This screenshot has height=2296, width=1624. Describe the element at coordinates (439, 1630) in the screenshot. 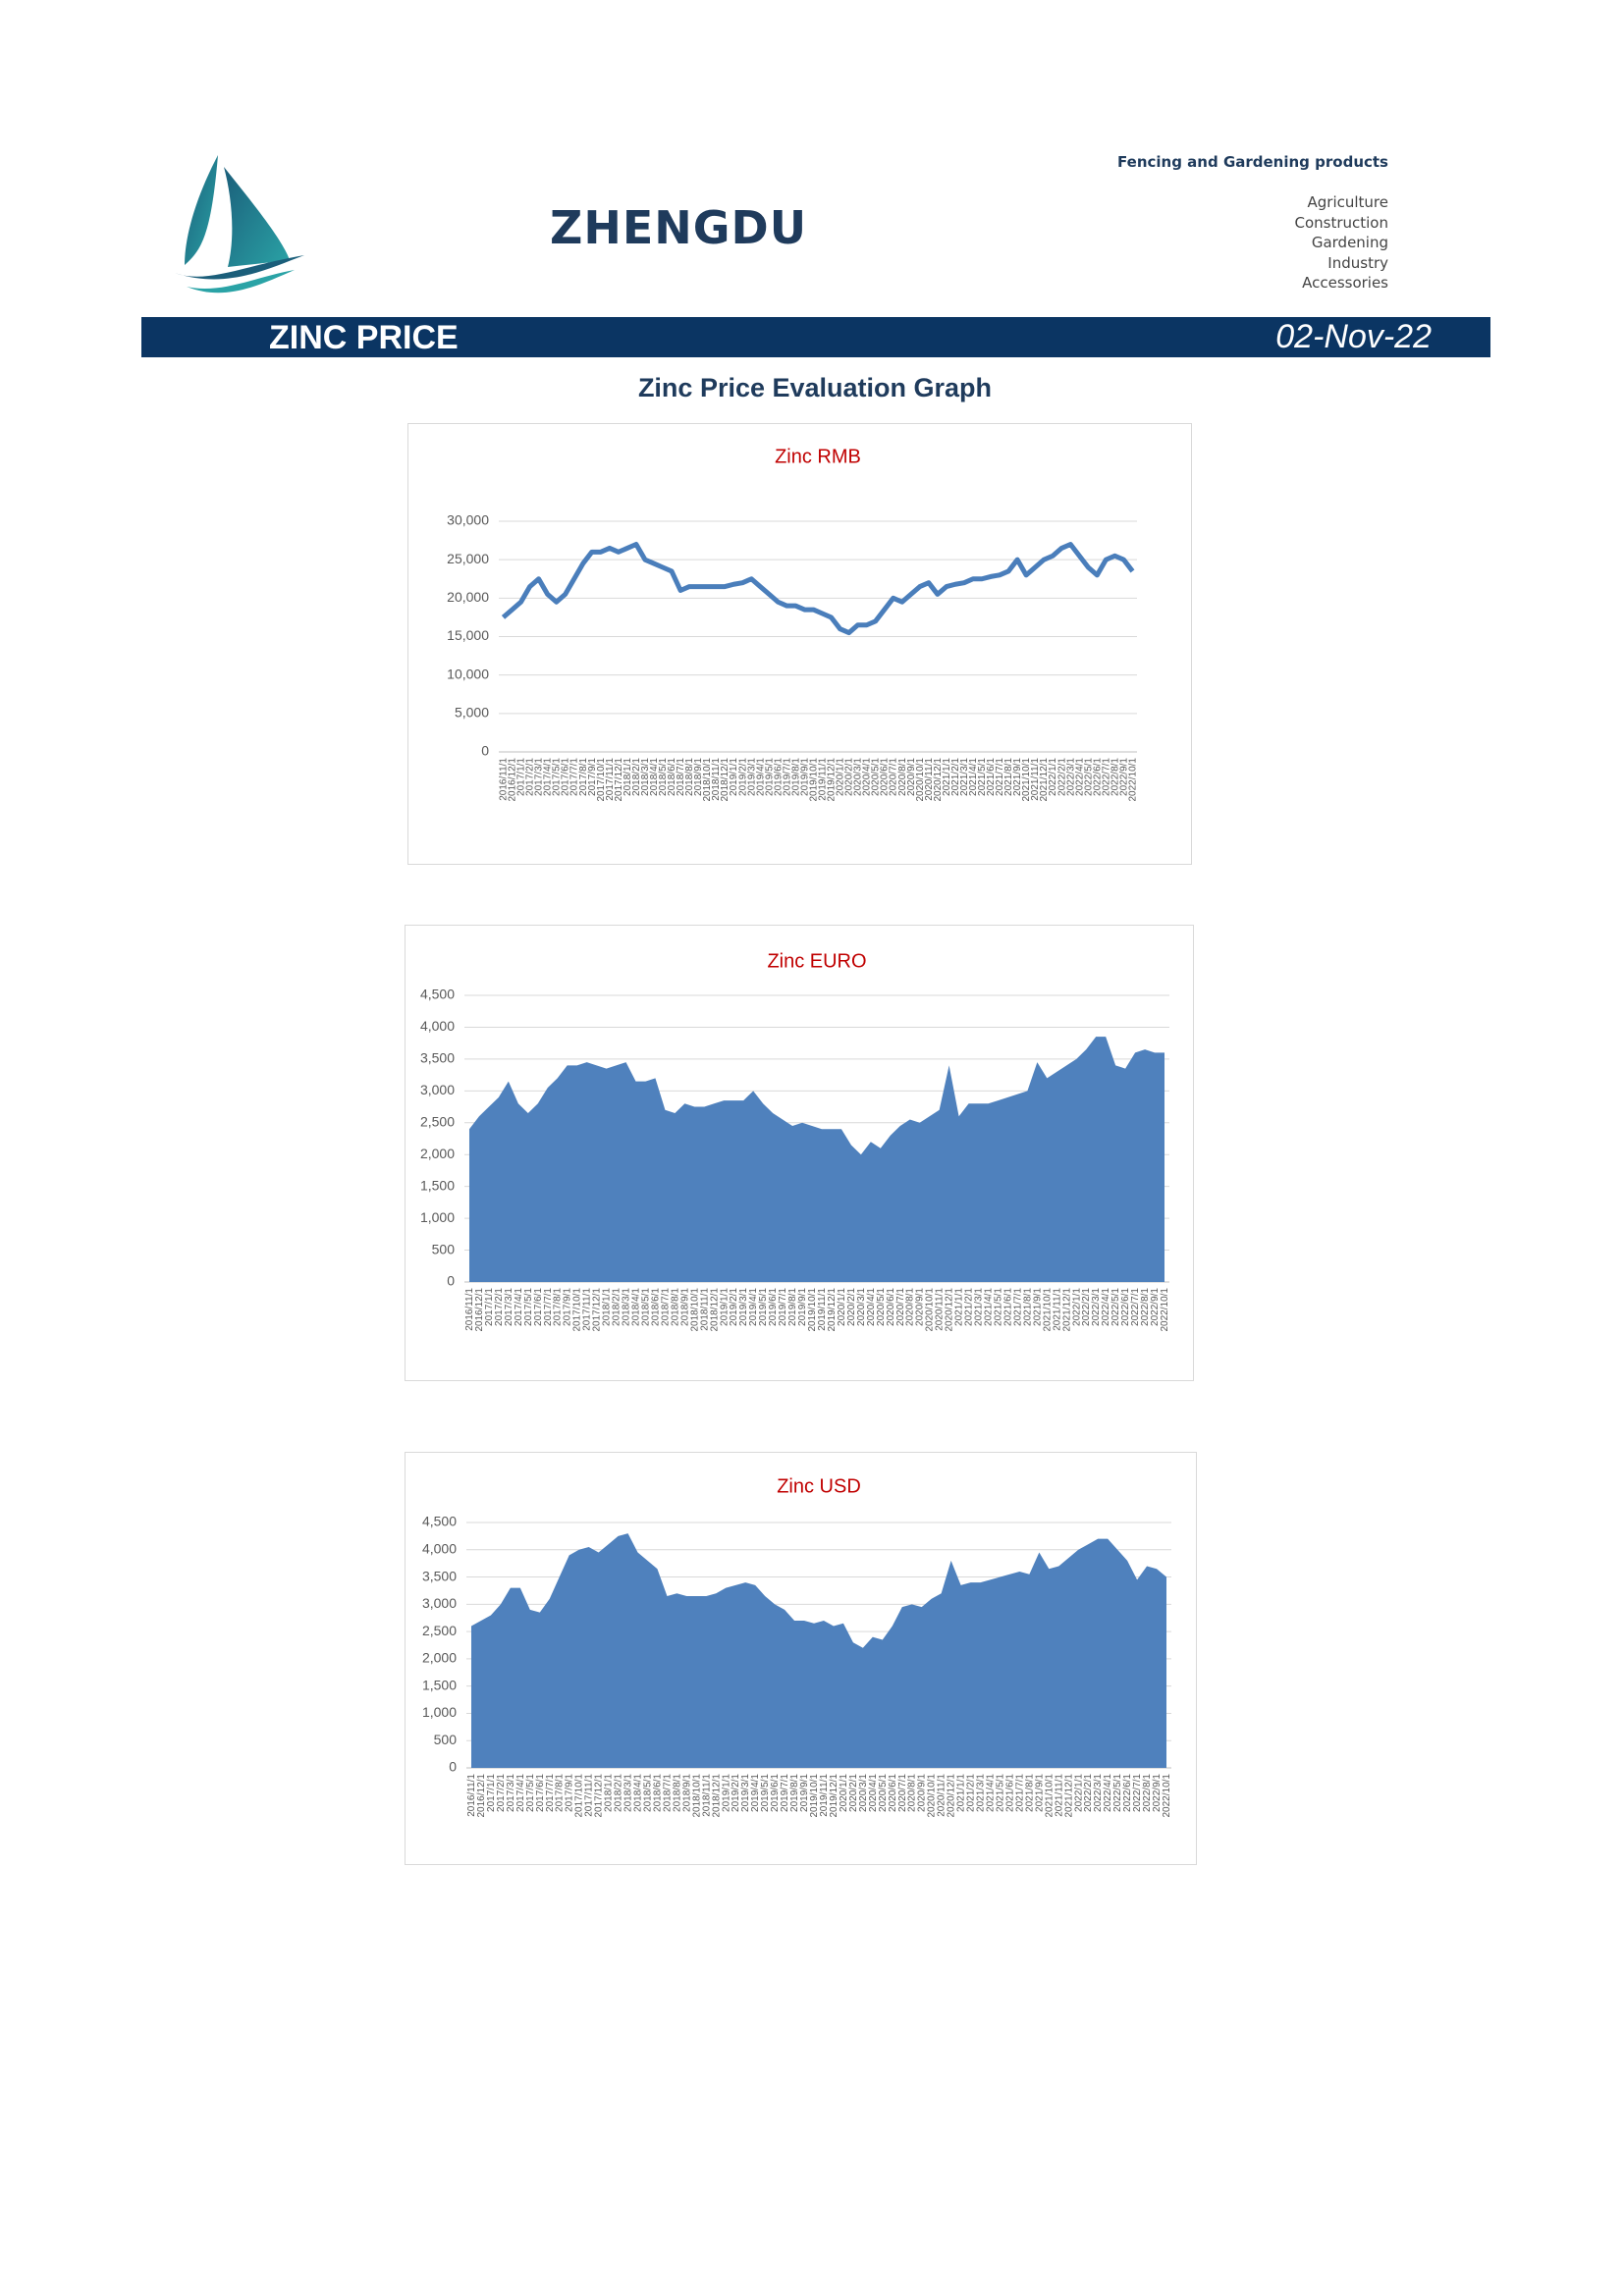

I see `y-tick-label: 2,500` at that location.